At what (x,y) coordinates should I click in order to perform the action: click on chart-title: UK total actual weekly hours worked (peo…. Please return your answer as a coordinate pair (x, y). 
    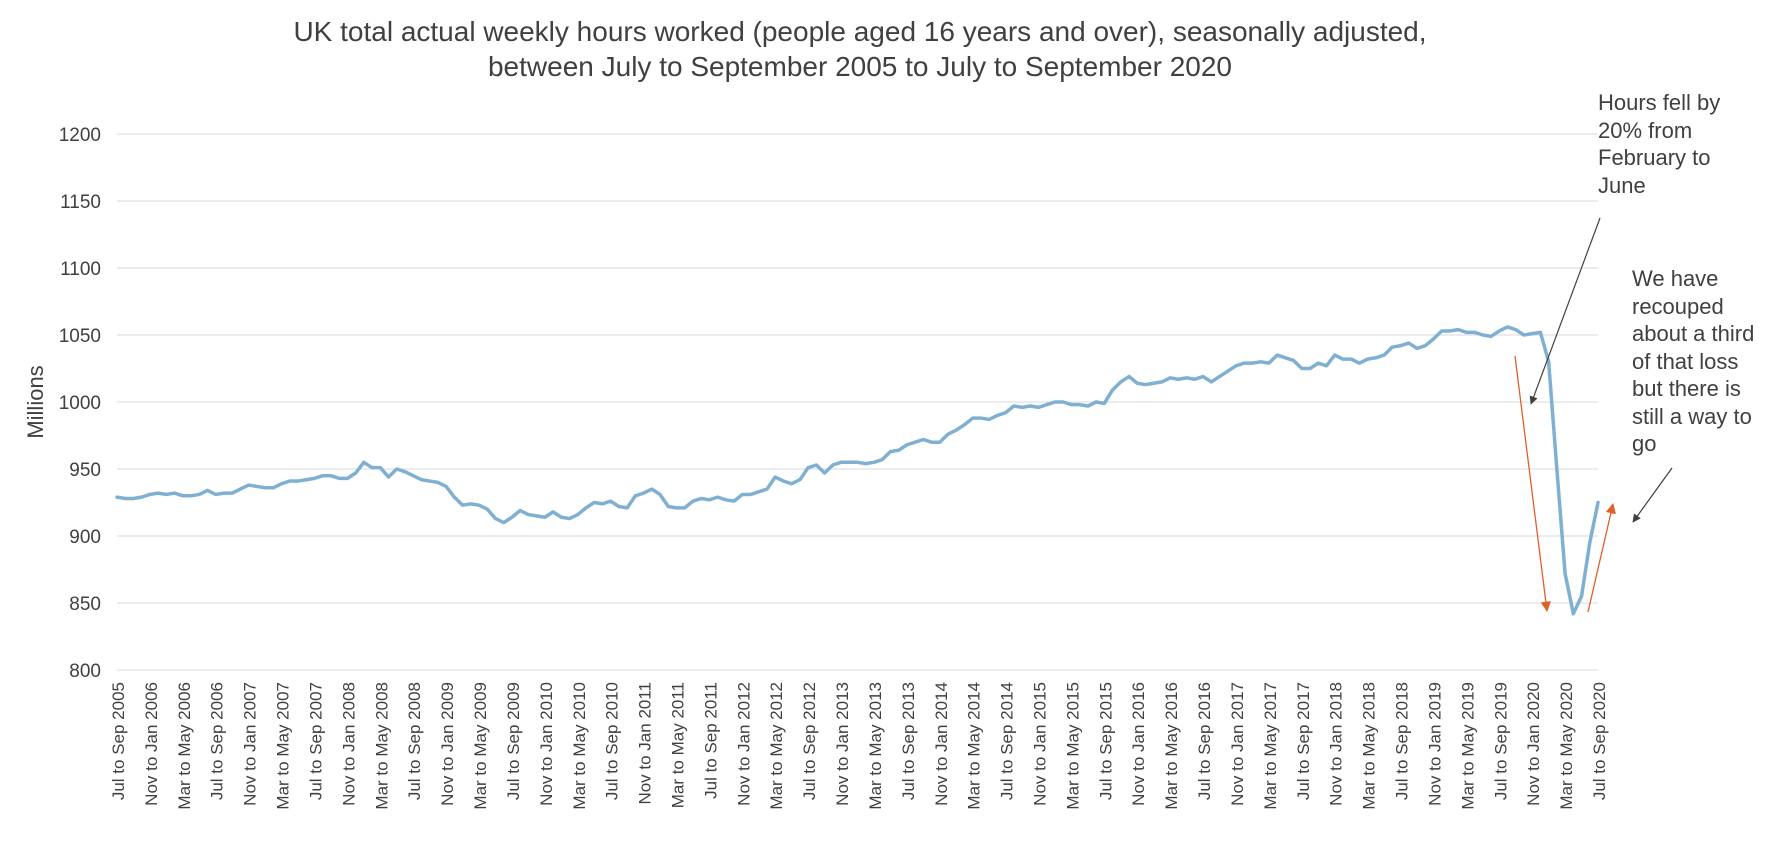
    Looking at the image, I should click on (860, 49).